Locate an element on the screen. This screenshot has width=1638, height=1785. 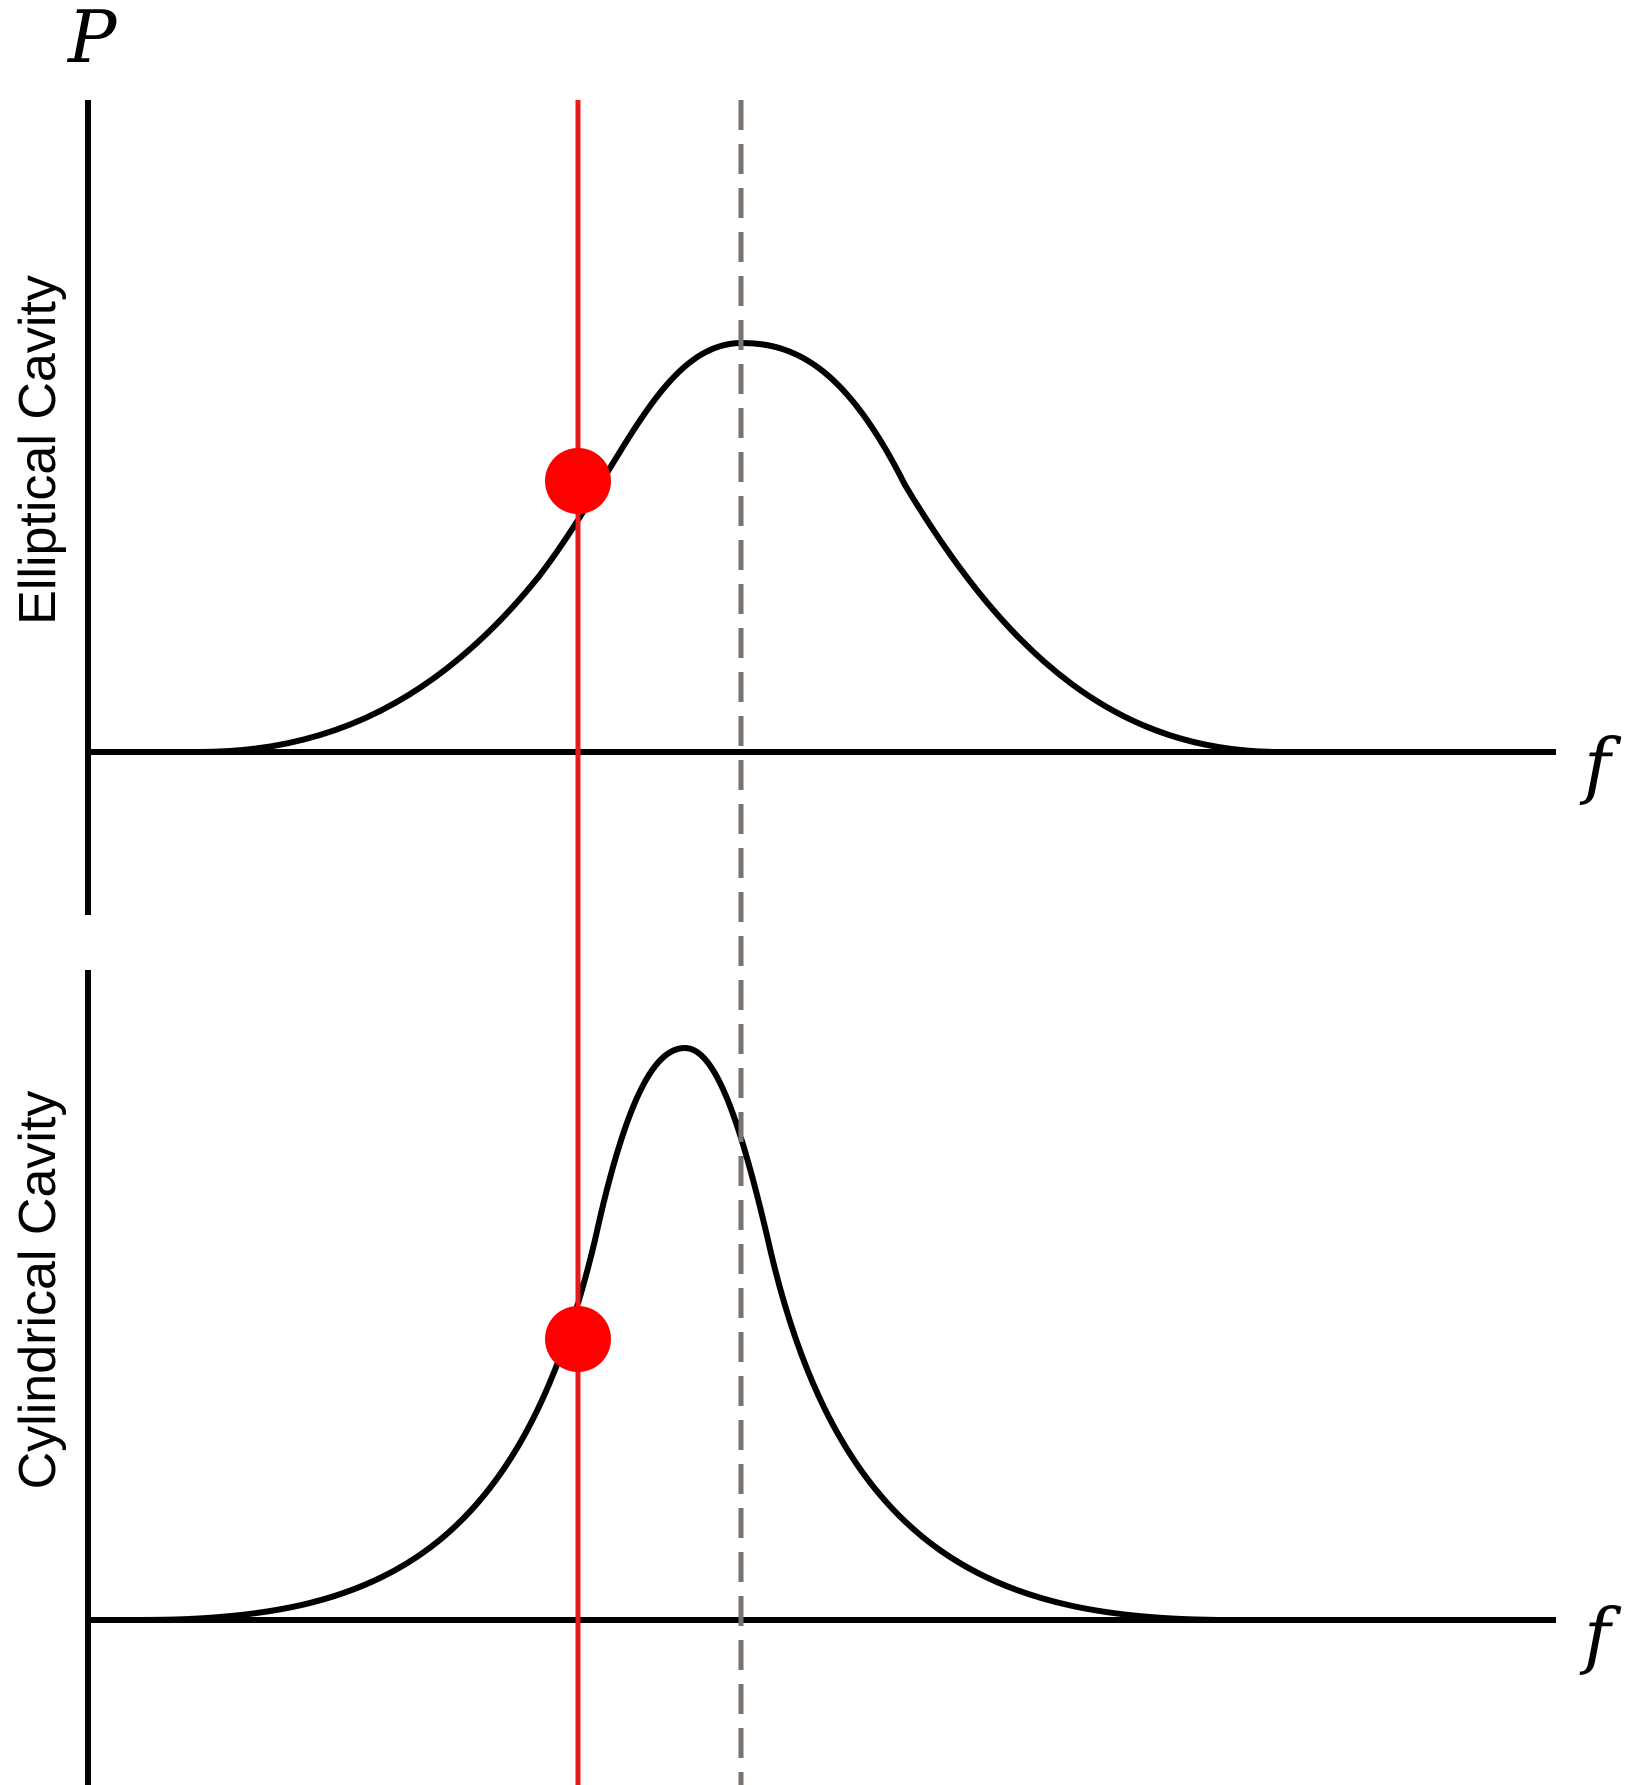
y-axis-label: P is located at coordinates (92, 39).